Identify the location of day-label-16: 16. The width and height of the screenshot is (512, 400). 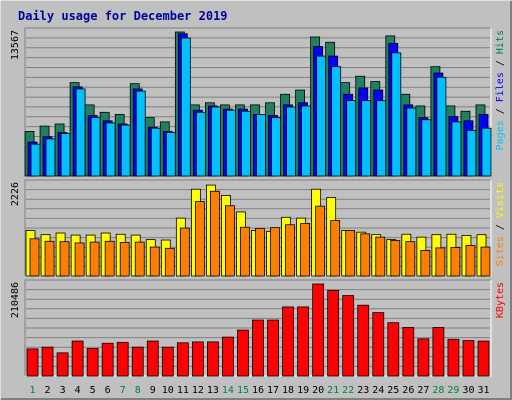
(258, 390).